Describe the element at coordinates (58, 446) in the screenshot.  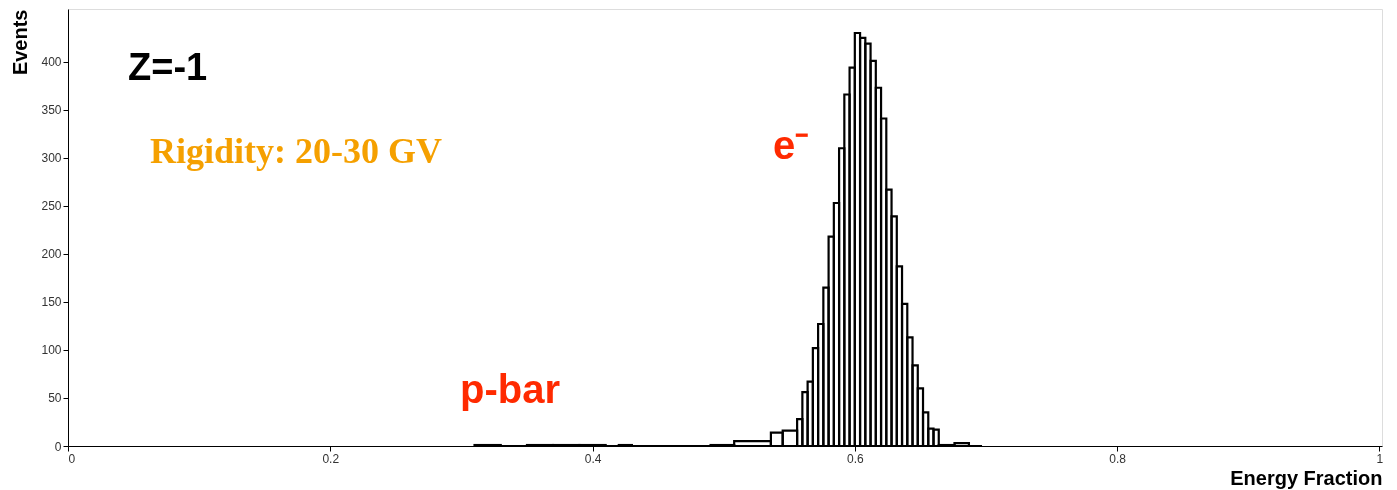
I see `y-tick-label: 0` at that location.